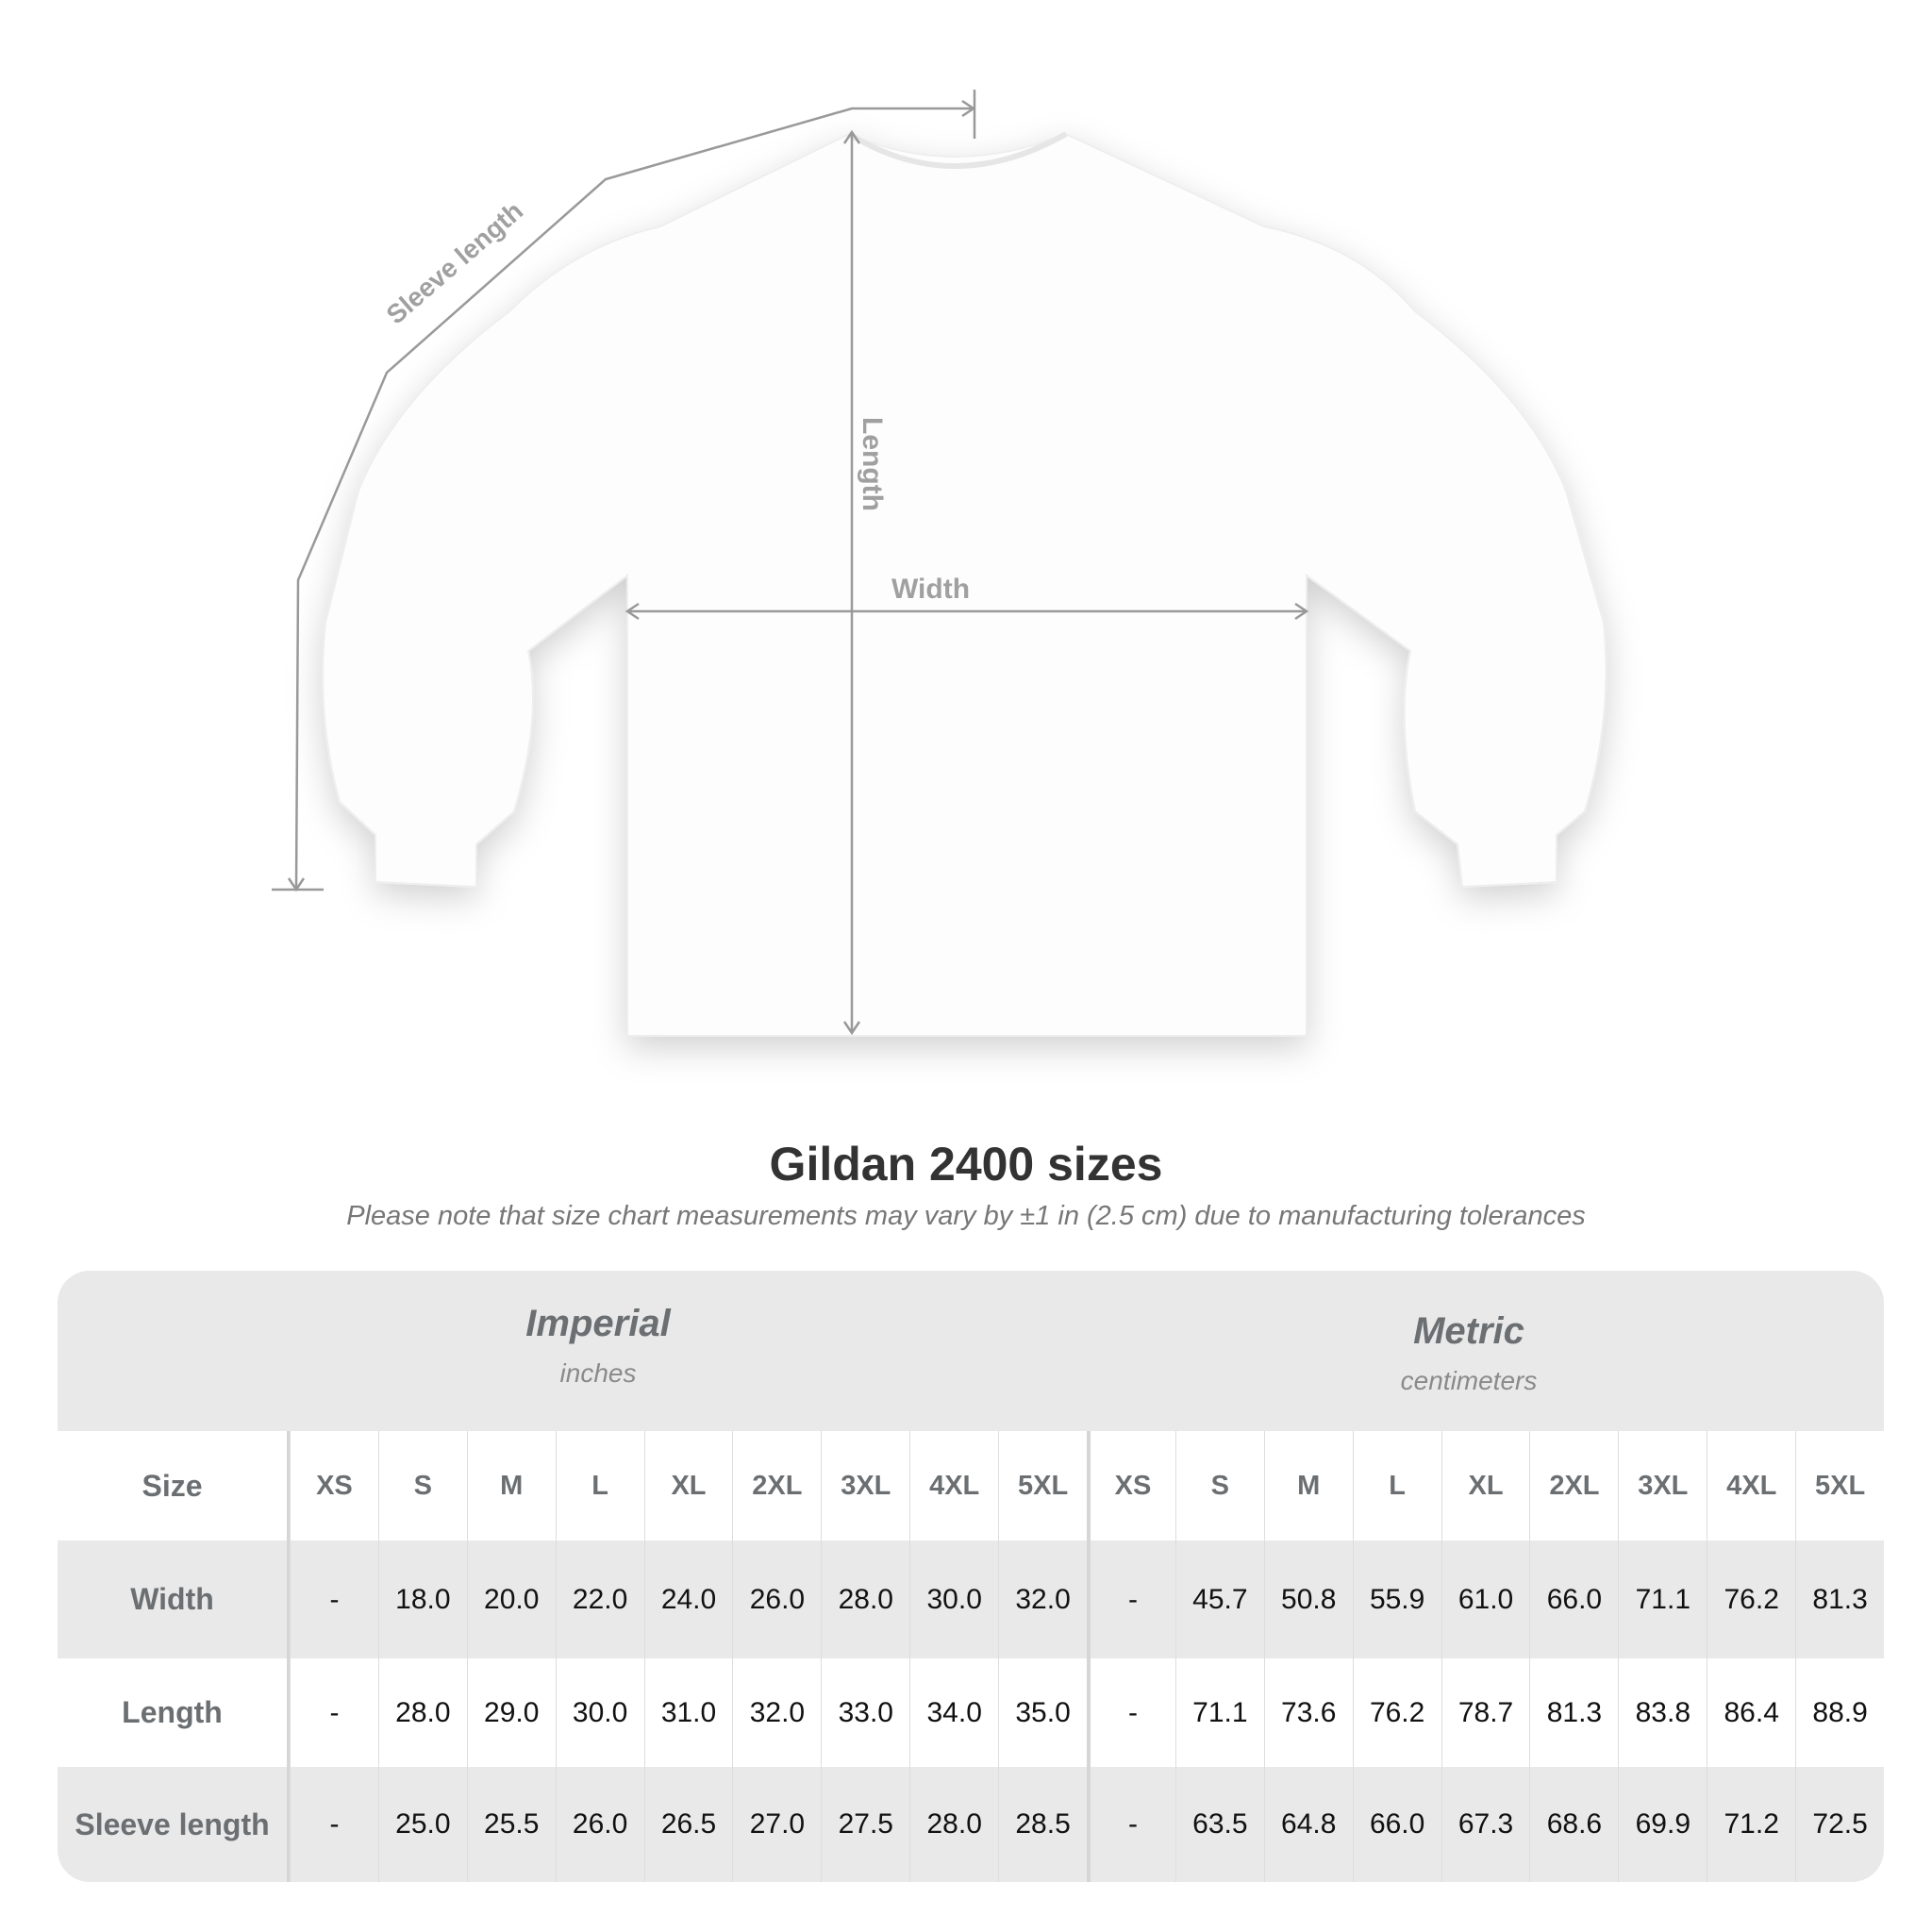  What do you see at coordinates (872, 464) in the screenshot?
I see `length-label: Length` at bounding box center [872, 464].